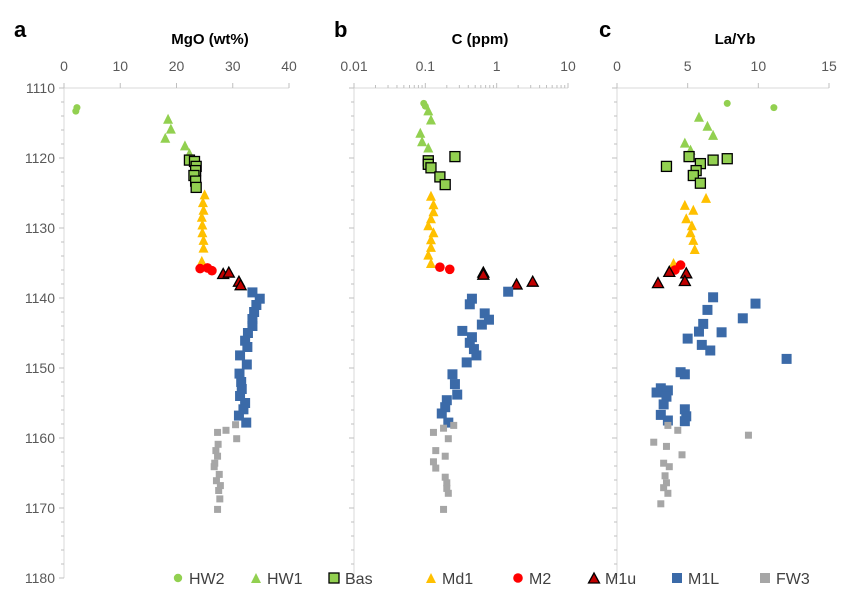 The height and width of the screenshot is (595, 858). What do you see at coordinates (334, 578) in the screenshot?
I see `legend-marker-bas` at bounding box center [334, 578].